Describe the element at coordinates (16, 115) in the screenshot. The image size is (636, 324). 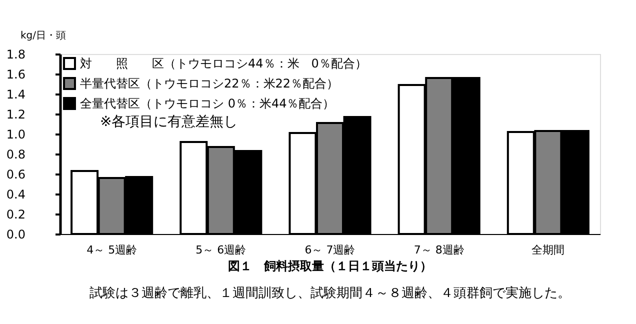
I see `y-tick-label: 1.2` at that location.